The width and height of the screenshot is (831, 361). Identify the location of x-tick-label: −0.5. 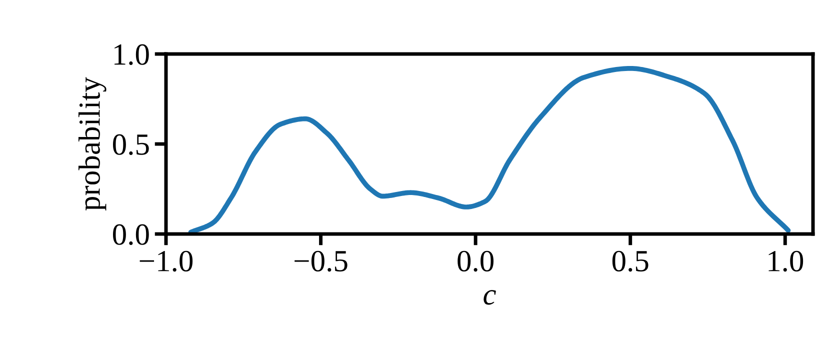
(321, 261).